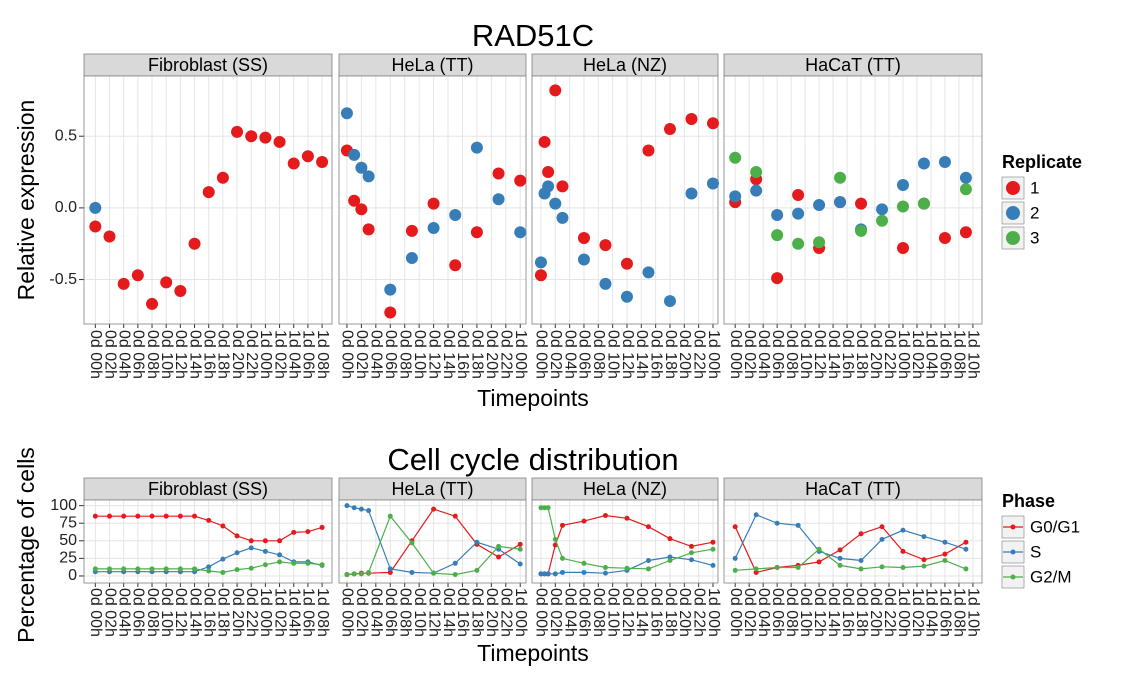 This screenshot has height=678, width=1130. What do you see at coordinates (63, 505) in the screenshot?
I see `y-tick-label: 100` at bounding box center [63, 505].